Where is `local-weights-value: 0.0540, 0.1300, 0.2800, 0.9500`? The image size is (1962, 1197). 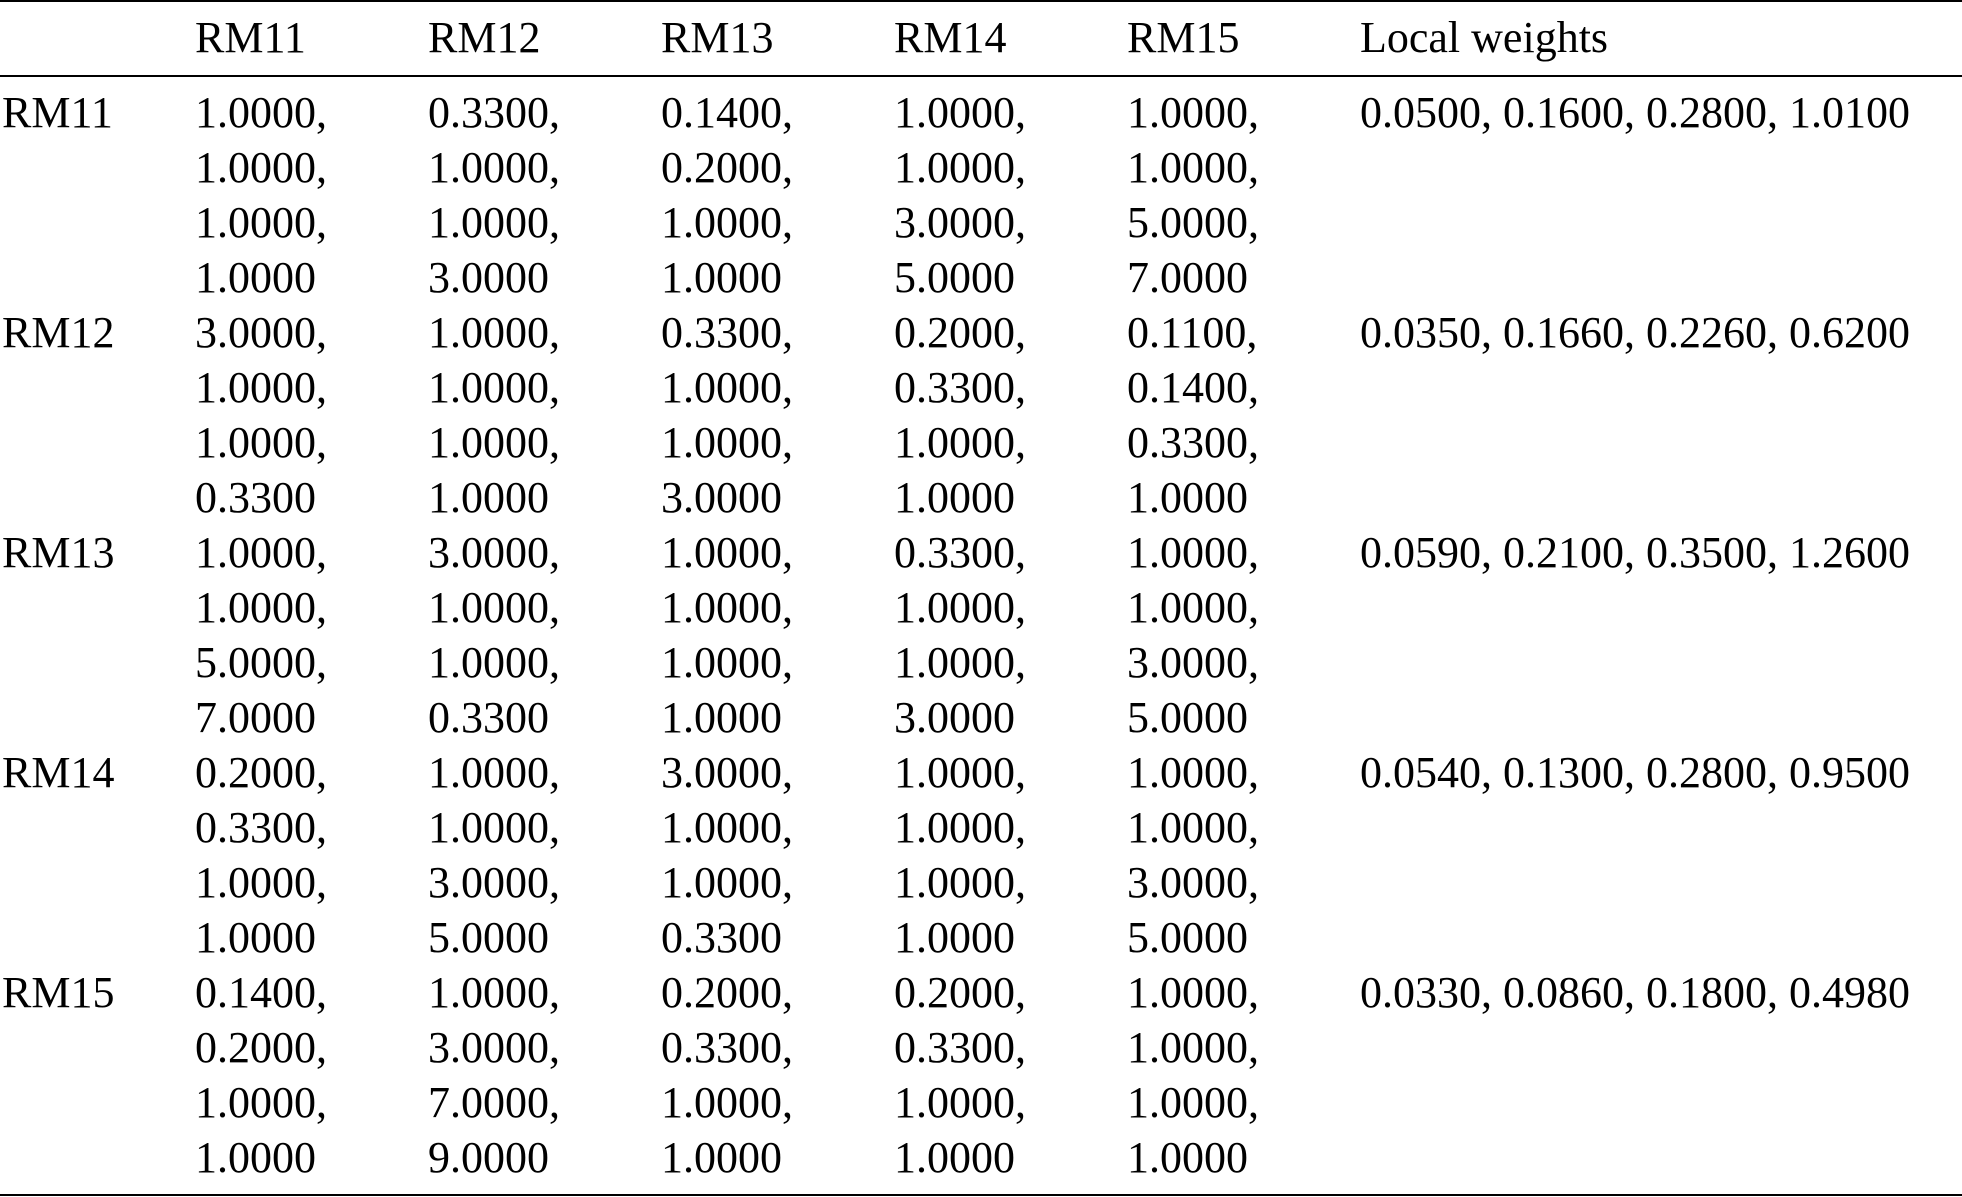
local-weights-value: 0.0540, 0.1300, 0.2800, 0.9500 is located at coordinates (1635, 772).